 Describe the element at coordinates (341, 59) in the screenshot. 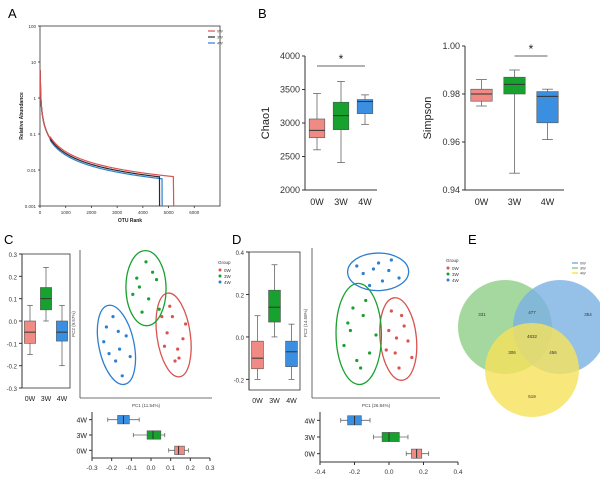

I see `significance-marker: *` at that location.